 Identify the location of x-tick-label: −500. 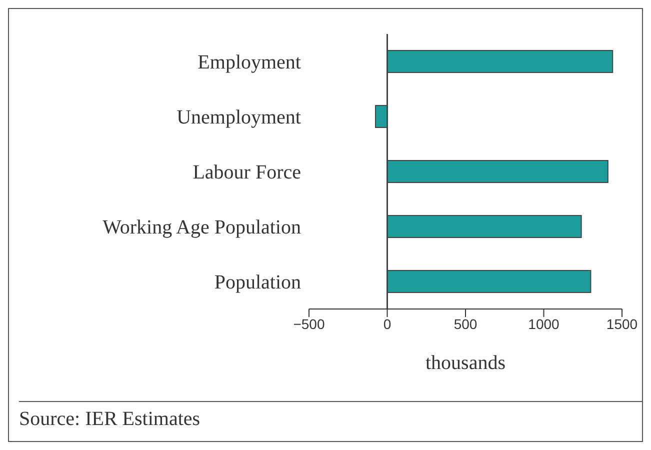
(309, 324).